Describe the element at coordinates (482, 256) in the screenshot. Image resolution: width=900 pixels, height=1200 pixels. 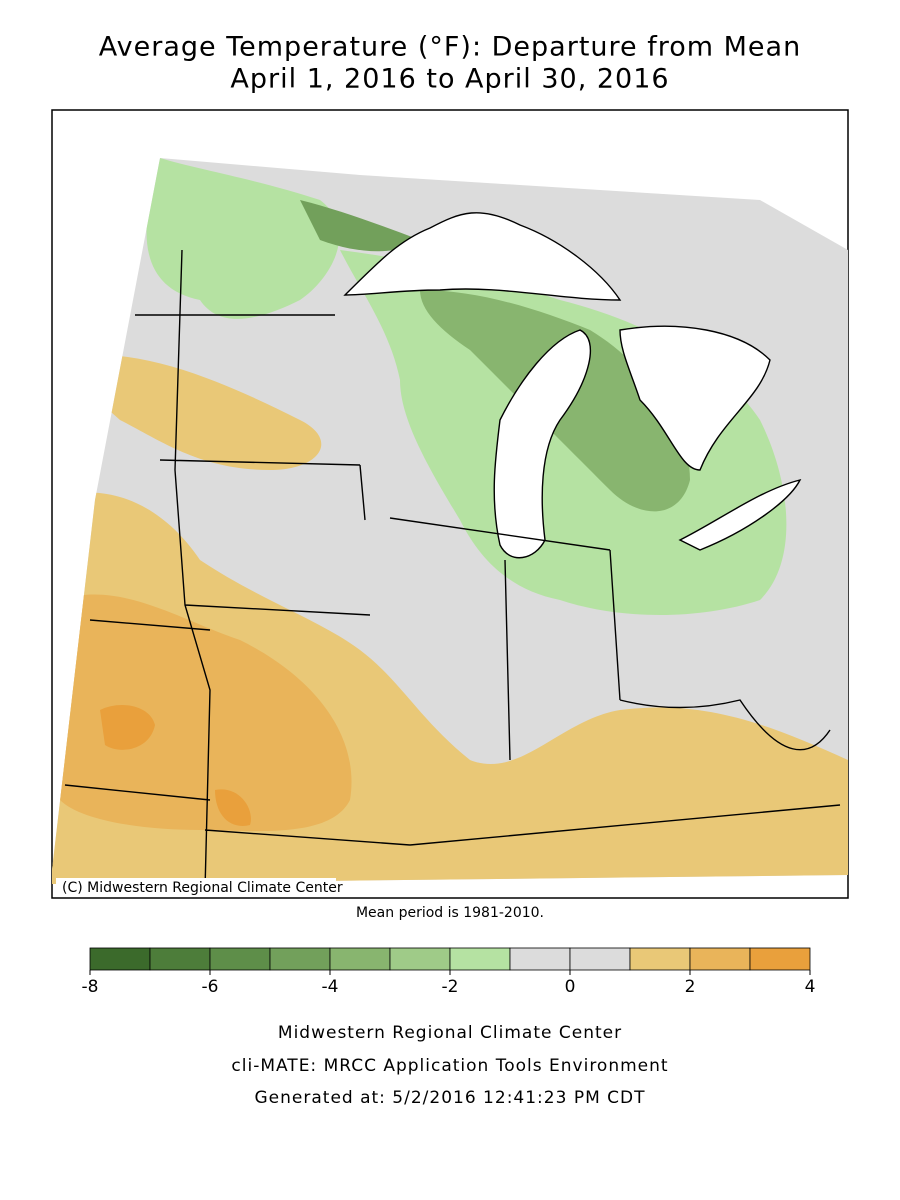
I see `lake-superior` at that location.